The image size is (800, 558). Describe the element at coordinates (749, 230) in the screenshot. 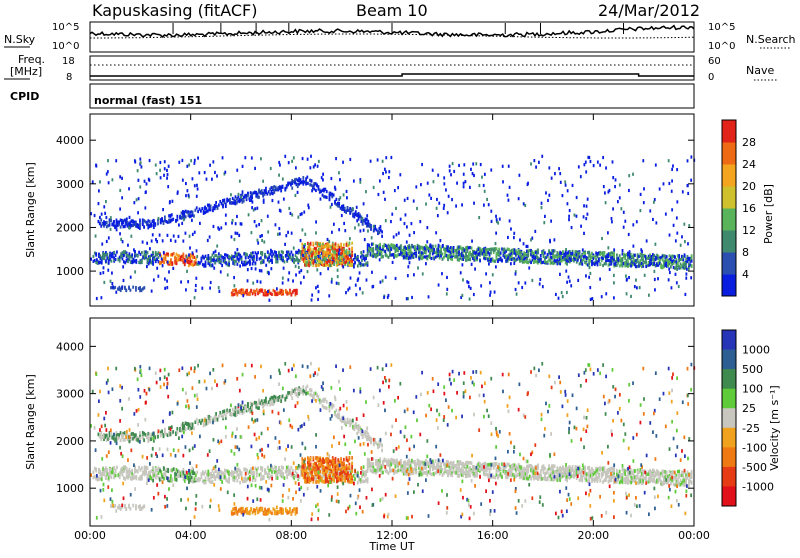

I see `power-colorbar-tick: 12` at that location.